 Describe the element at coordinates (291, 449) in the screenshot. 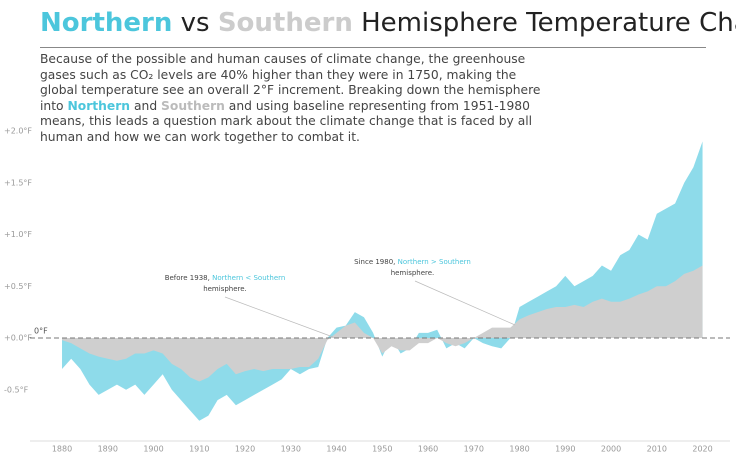

I see `x-tick-label: 1930` at that location.